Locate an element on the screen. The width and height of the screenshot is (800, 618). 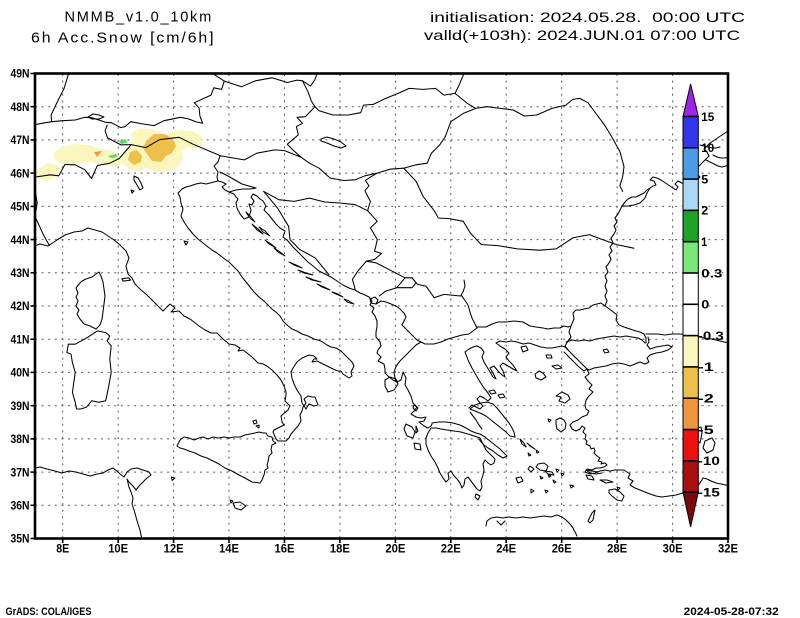
svg-text: 42N is located at coordinates (20, 306).